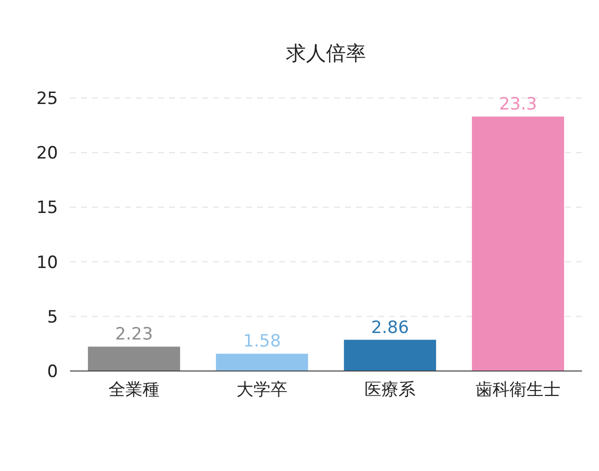 The image size is (599, 471). What do you see at coordinates (518, 104) in the screenshot?
I see `data-label: 23.3` at bounding box center [518, 104].